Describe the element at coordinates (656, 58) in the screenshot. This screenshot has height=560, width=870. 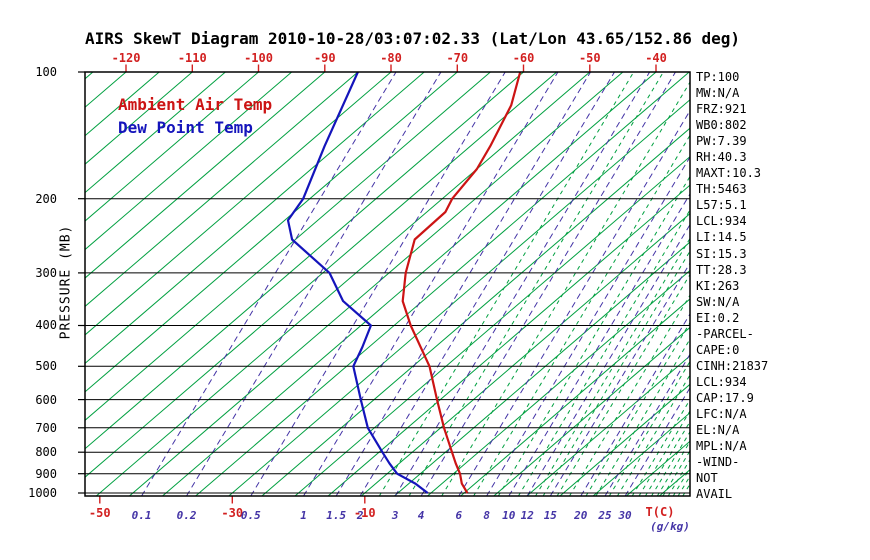
I see `top-temp-label: -40` at that location.